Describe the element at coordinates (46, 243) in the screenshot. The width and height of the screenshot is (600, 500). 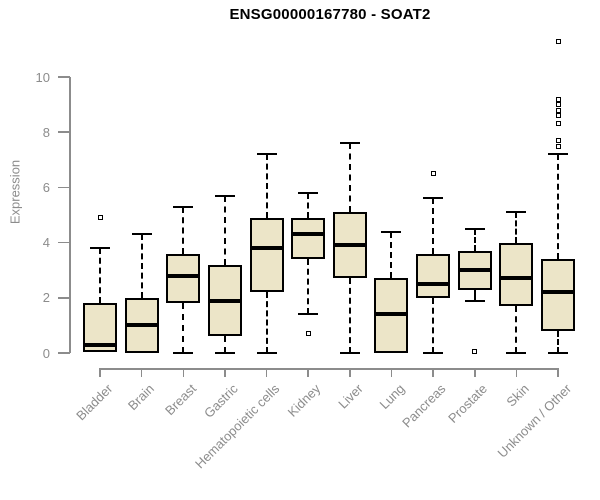
I see `y-tick-label: 4` at that location.